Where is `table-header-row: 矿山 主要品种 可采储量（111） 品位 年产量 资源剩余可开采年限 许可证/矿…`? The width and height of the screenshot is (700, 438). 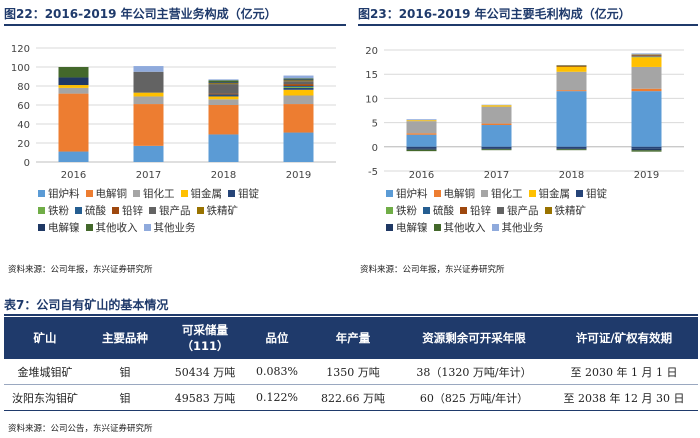
table-header-row: 矿山 主要品种 可采储量（111） 品位 年产量 资源剩余可开采年限 许可证/矿… is located at coordinates (351, 338).